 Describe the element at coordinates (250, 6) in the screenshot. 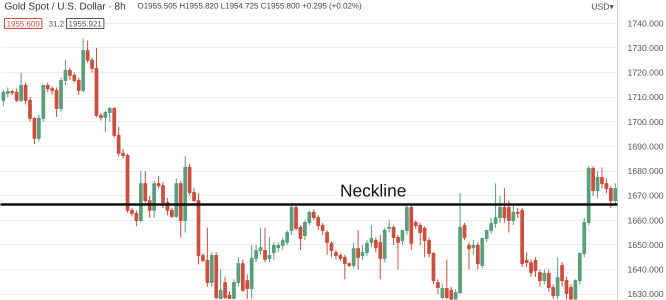

I see `annotation: O1955.505 H1955.820 L1954.725 C1955.800 +0.295 (+0.02%)` at that location.